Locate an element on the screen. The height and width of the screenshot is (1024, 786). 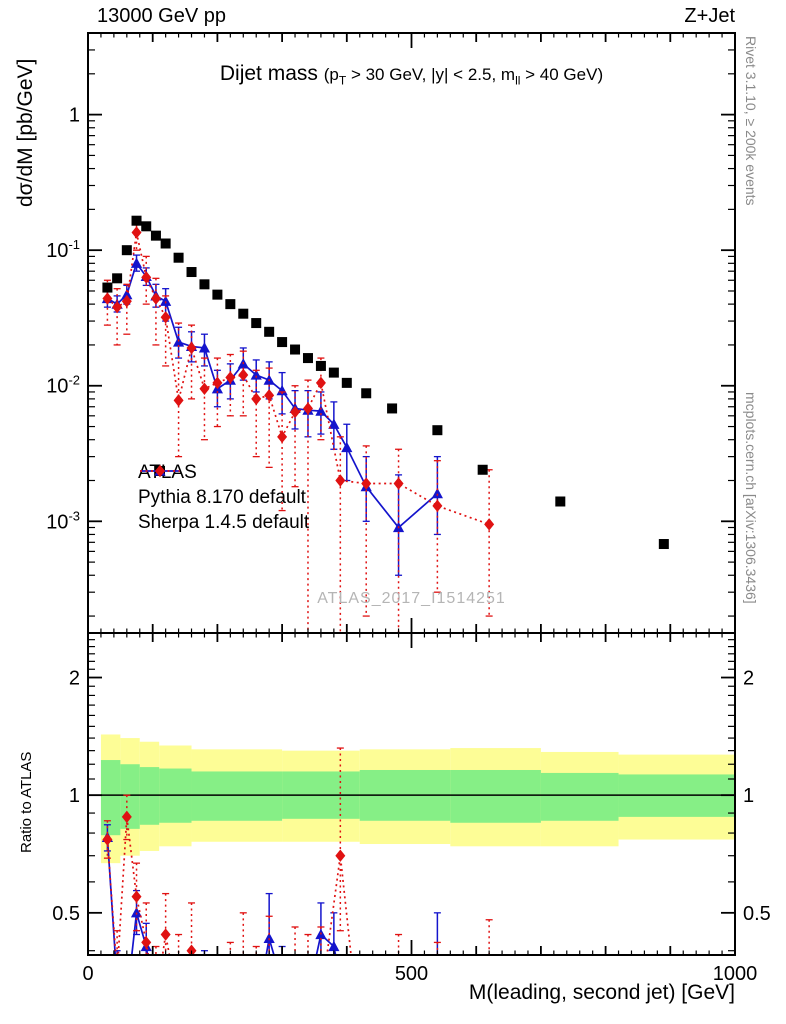
svg-text: 1000 is located at coordinates (735, 974).